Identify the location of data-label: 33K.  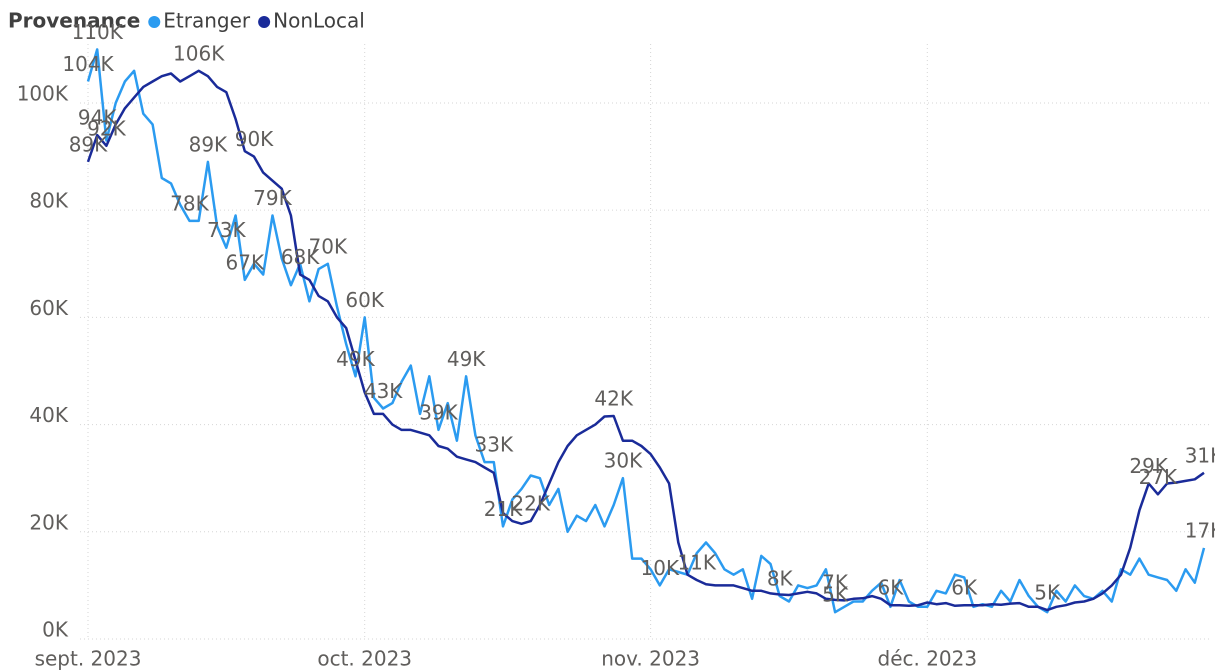
(494, 445).